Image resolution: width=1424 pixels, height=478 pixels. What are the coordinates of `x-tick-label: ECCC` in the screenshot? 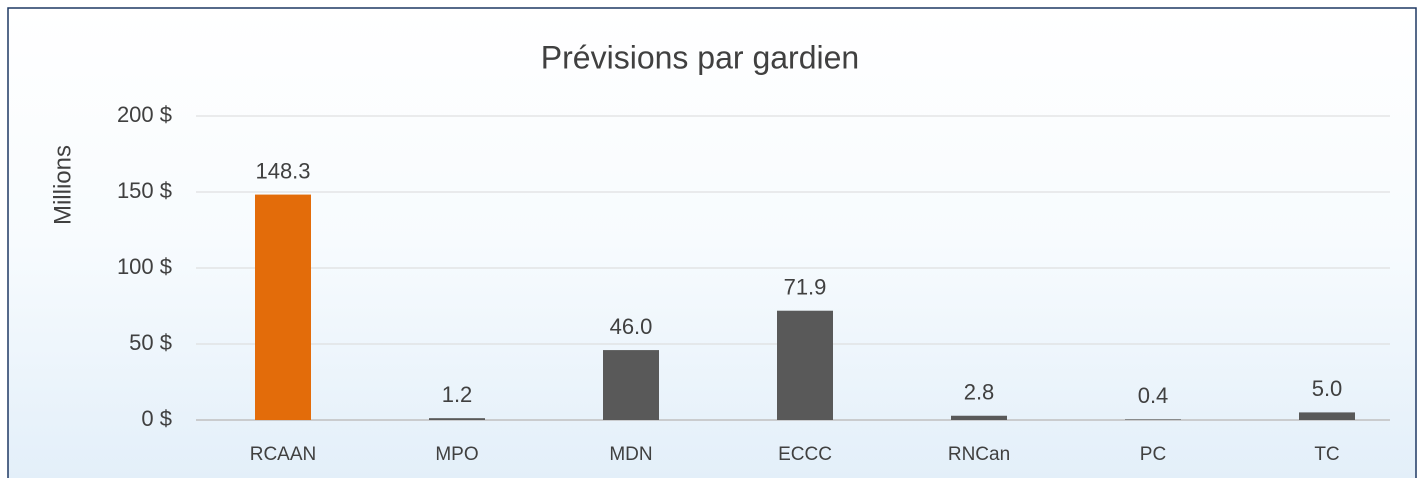 It's located at (805, 454).